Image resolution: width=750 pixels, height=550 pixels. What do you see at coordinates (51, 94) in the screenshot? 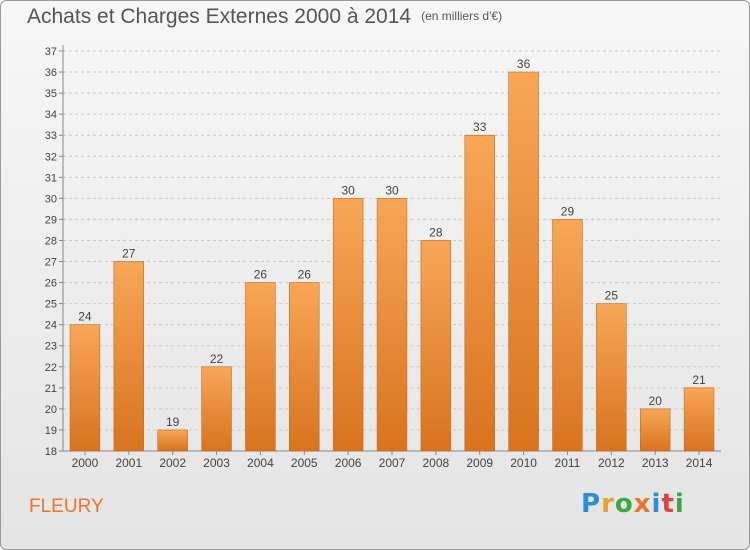
I see `y-tick-label: 35` at bounding box center [51, 94].